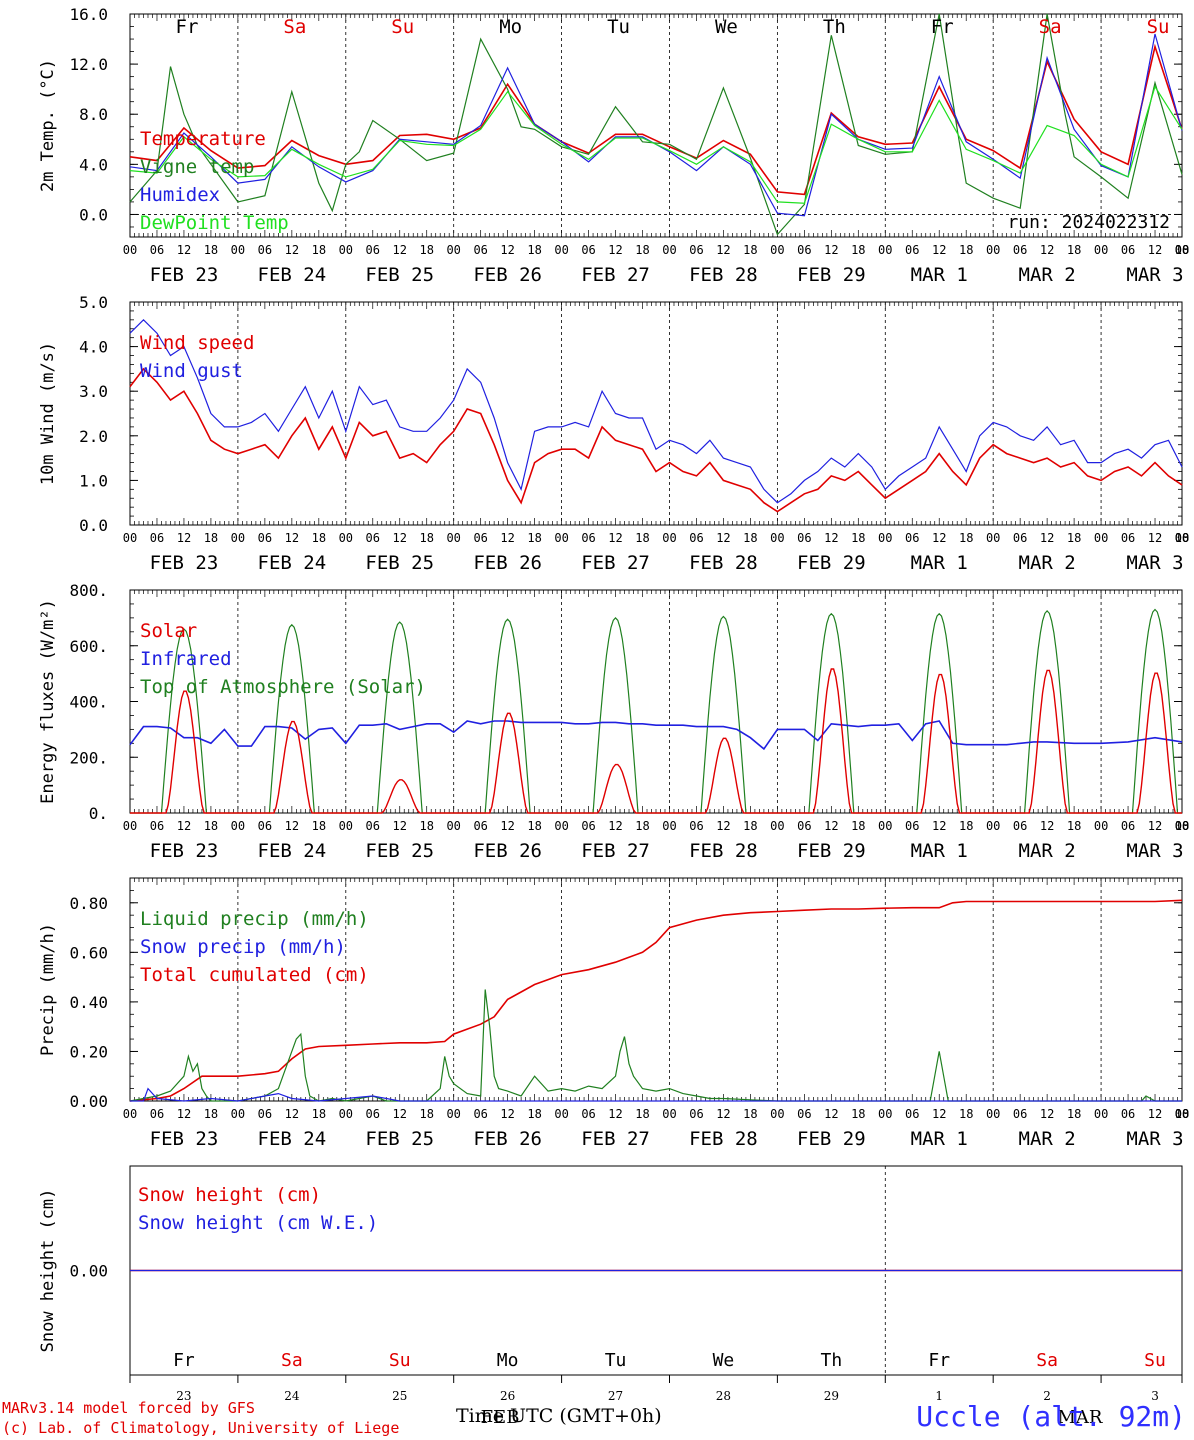  What do you see at coordinates (184, 275) in the screenshot?
I see `date-label: FEB 23` at bounding box center [184, 275].